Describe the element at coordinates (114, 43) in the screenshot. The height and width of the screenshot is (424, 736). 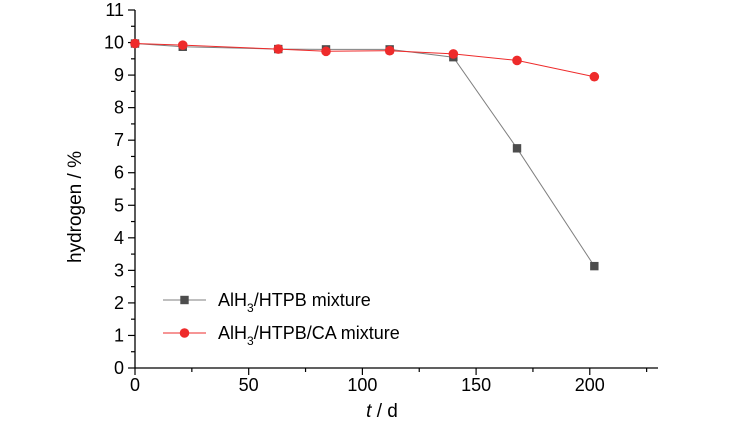
I see `y-tick-label: 10` at that location.